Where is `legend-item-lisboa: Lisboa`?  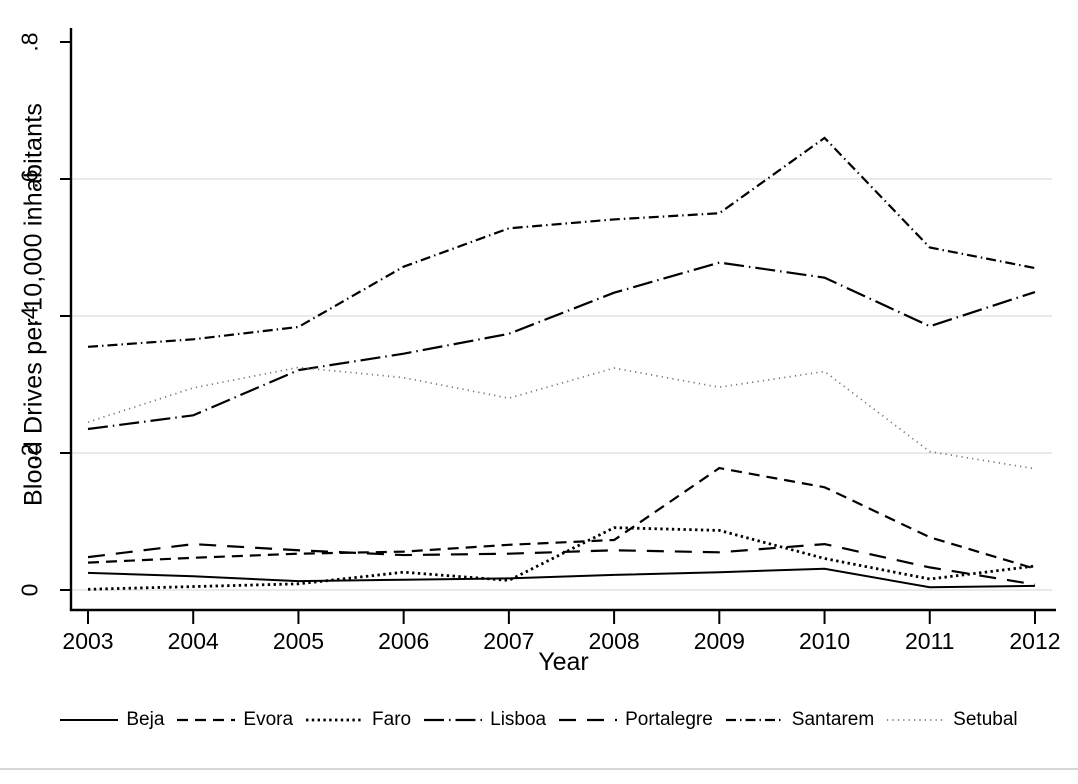
legend-item-lisboa: Lisboa is located at coordinates (485, 720).